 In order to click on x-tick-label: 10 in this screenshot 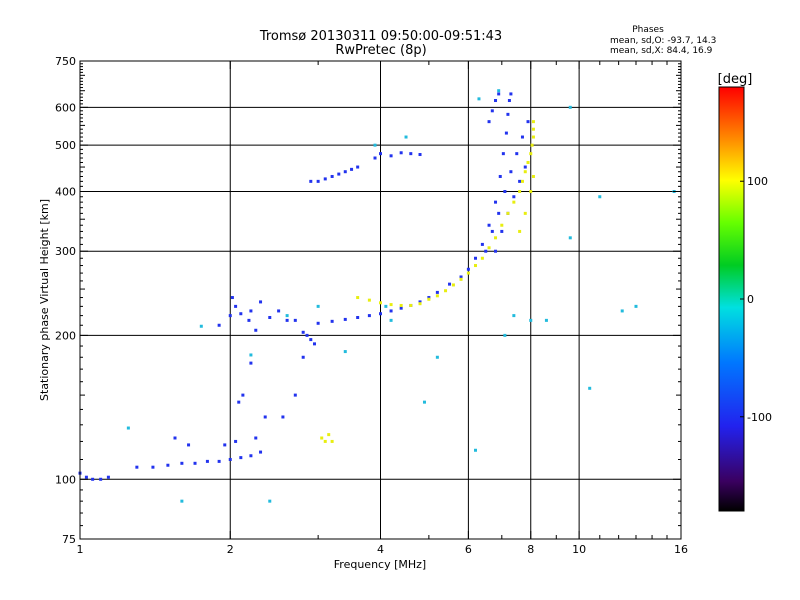, I will do `click(579, 549)`.